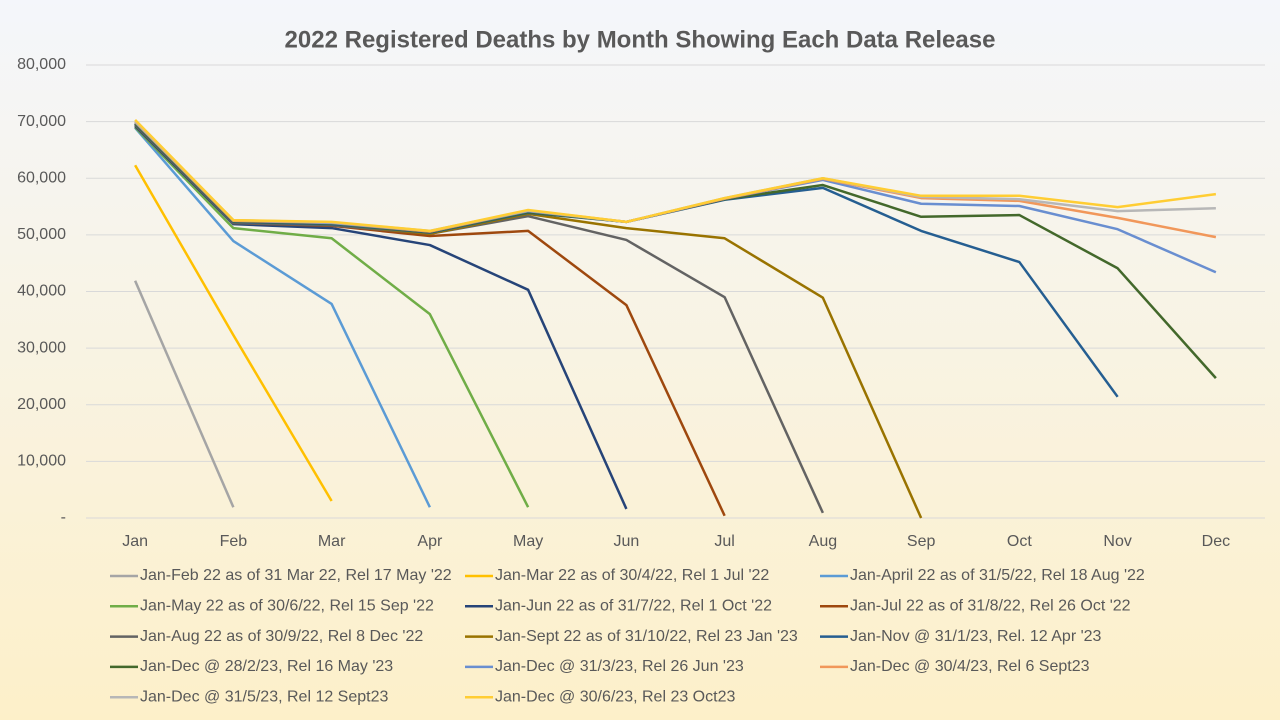  I want to click on x-tick-label: May, so click(528, 541).